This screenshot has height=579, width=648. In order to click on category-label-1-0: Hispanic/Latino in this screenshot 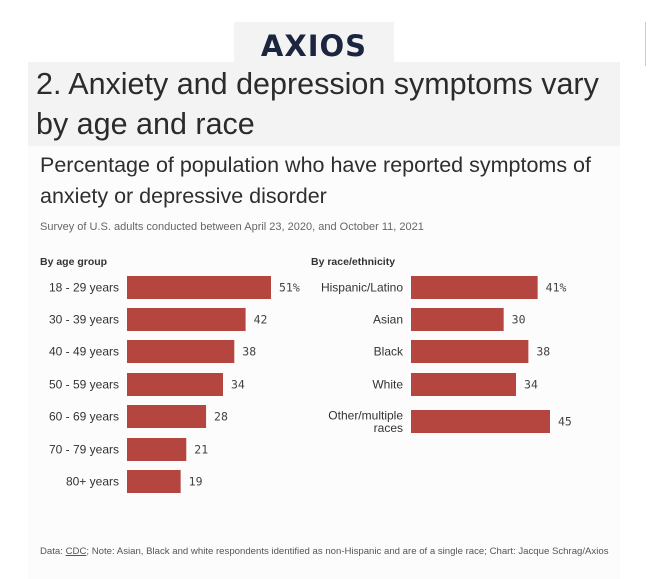, I will do `click(362, 288)`.